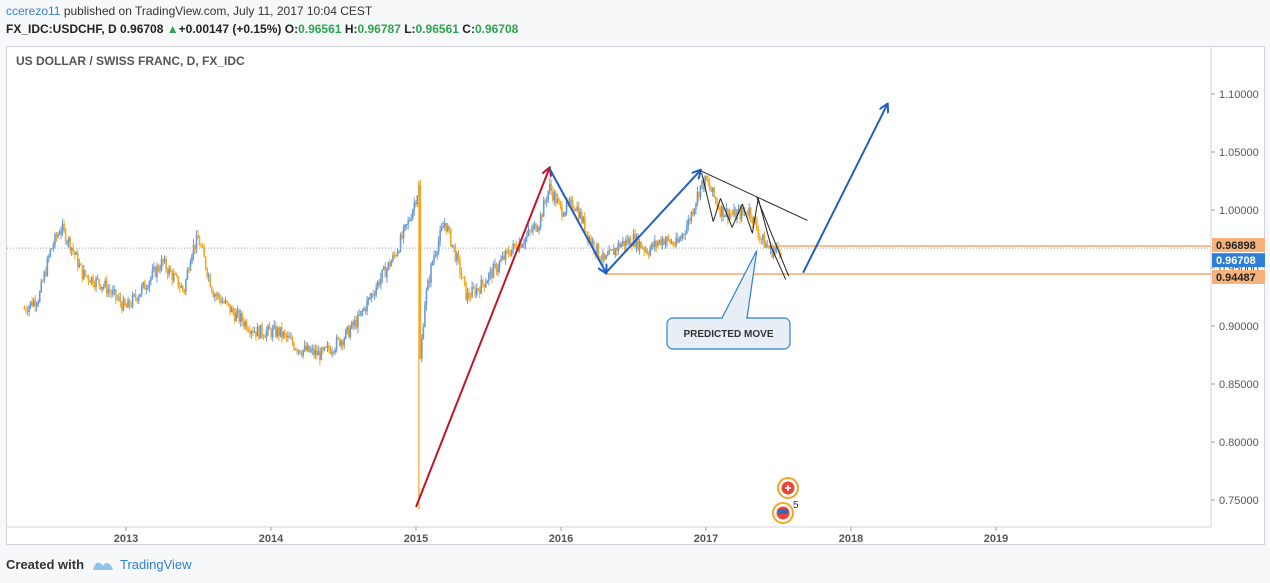 The height and width of the screenshot is (583, 1270). I want to click on close-label: C:, so click(468, 29).